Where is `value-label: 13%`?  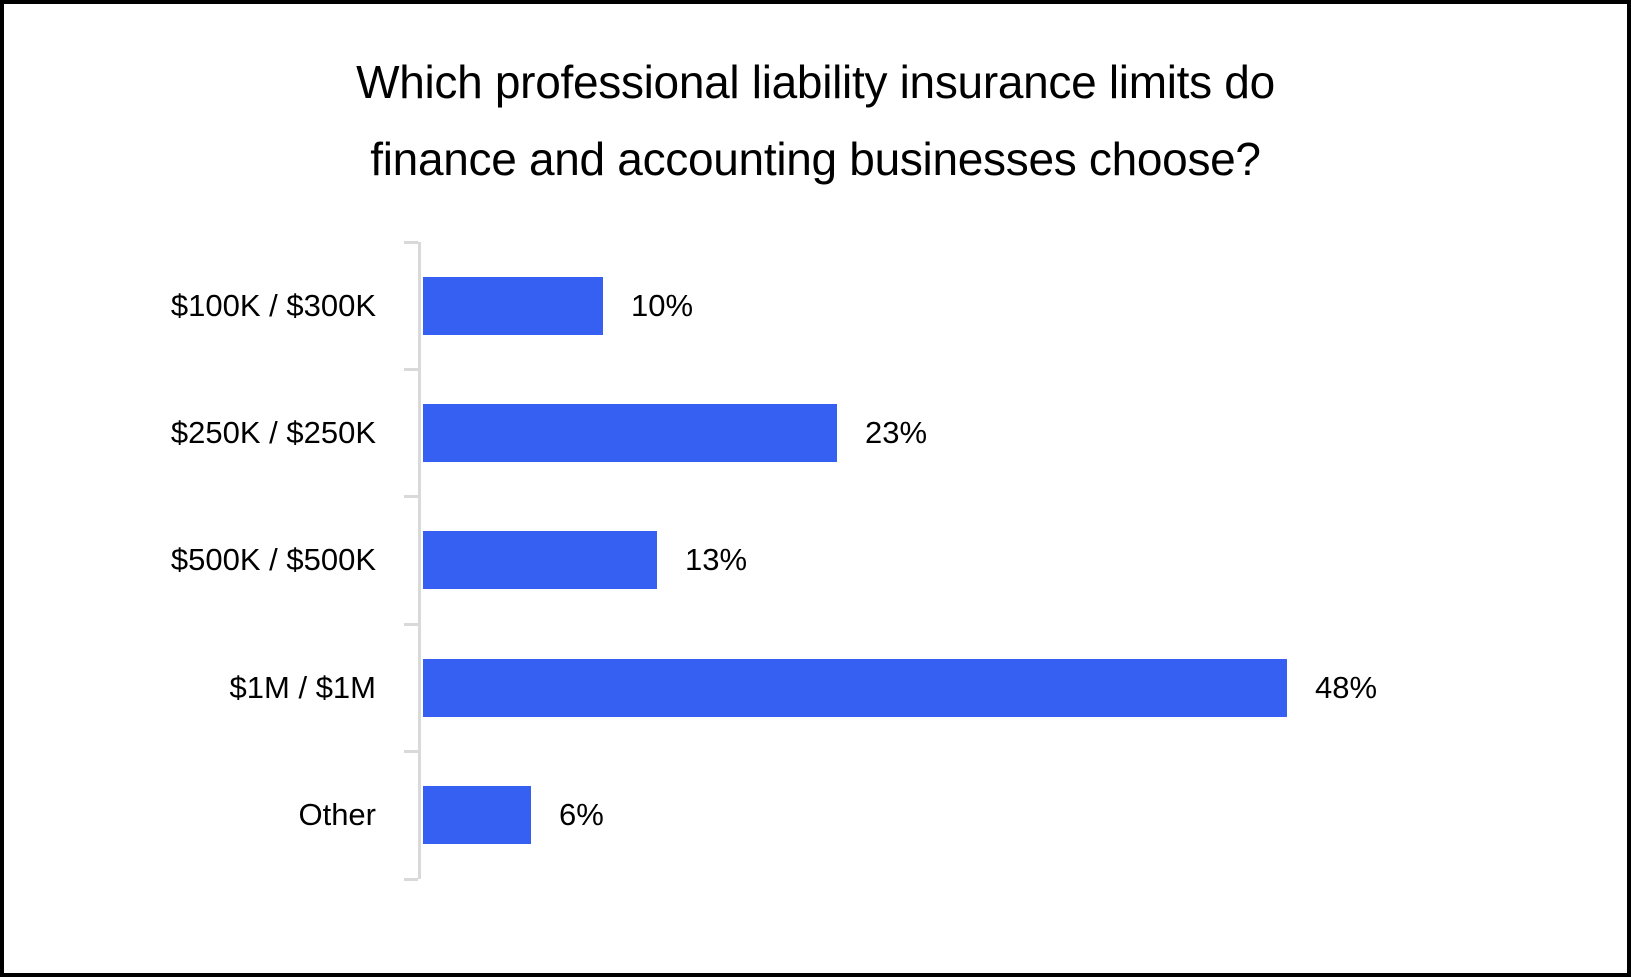 value-label: 13% is located at coordinates (716, 560).